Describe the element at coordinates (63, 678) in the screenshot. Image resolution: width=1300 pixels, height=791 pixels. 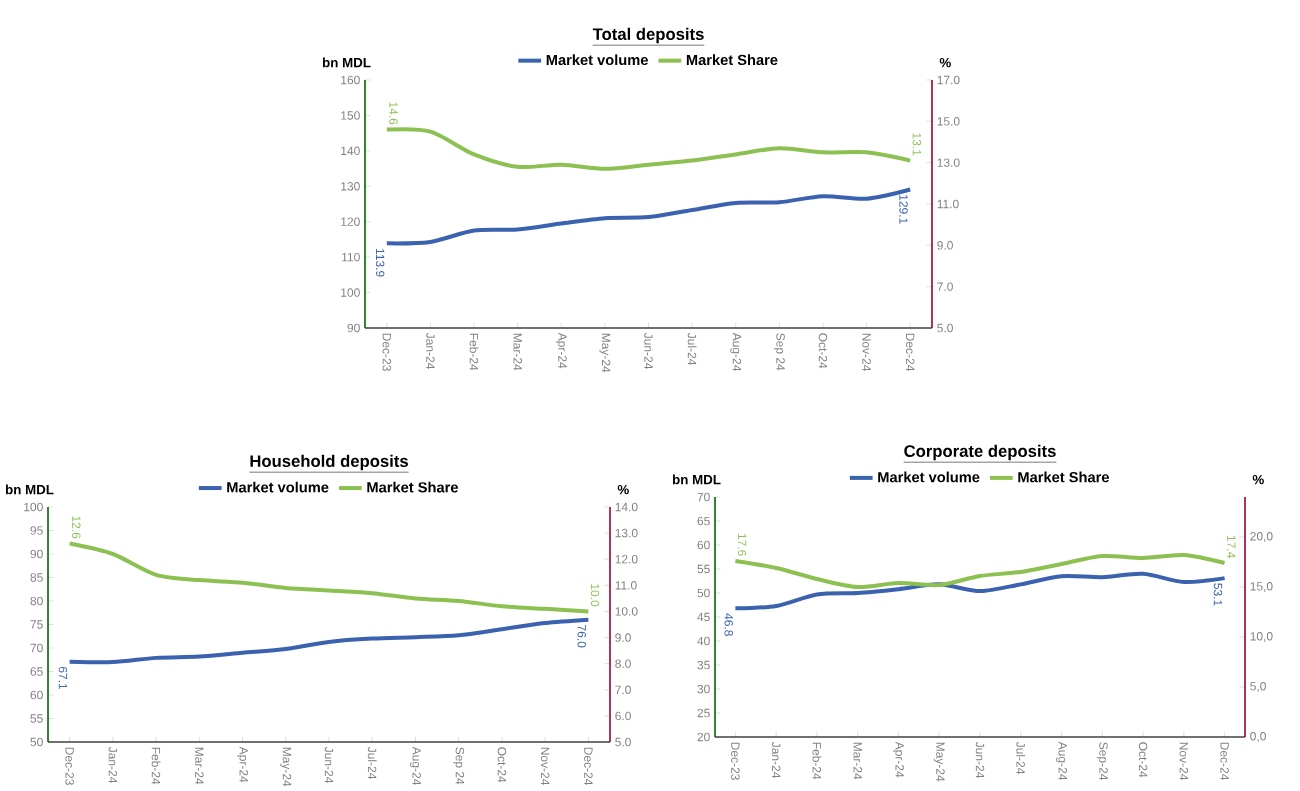
I see `data-label: 67.1` at that location.